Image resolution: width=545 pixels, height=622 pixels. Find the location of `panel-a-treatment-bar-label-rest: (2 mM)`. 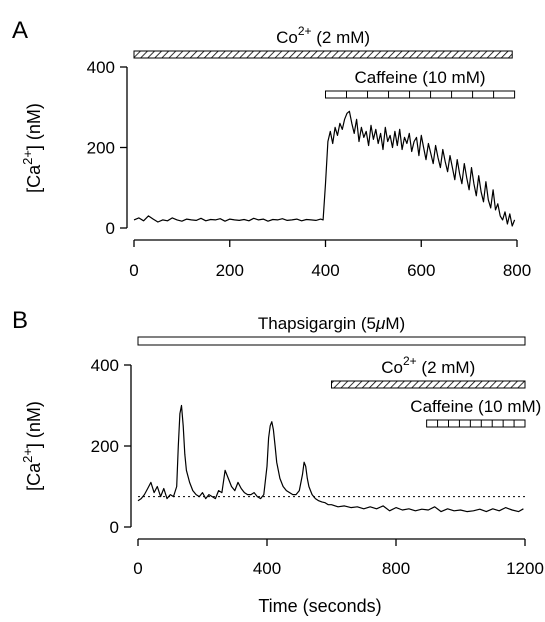

panel-a-treatment-bar-label-rest: (2 mM) is located at coordinates (341, 37).